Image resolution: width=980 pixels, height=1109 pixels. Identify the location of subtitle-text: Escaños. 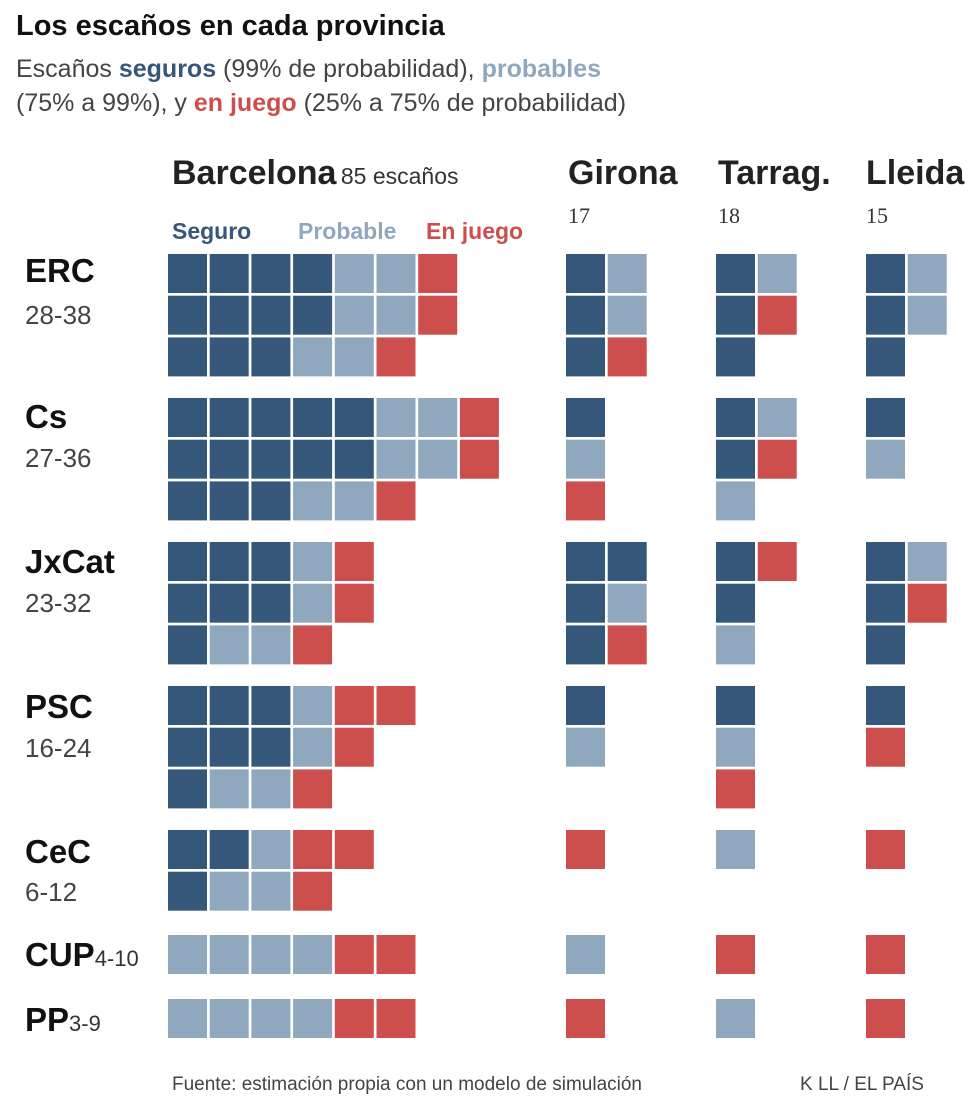
(67, 69).